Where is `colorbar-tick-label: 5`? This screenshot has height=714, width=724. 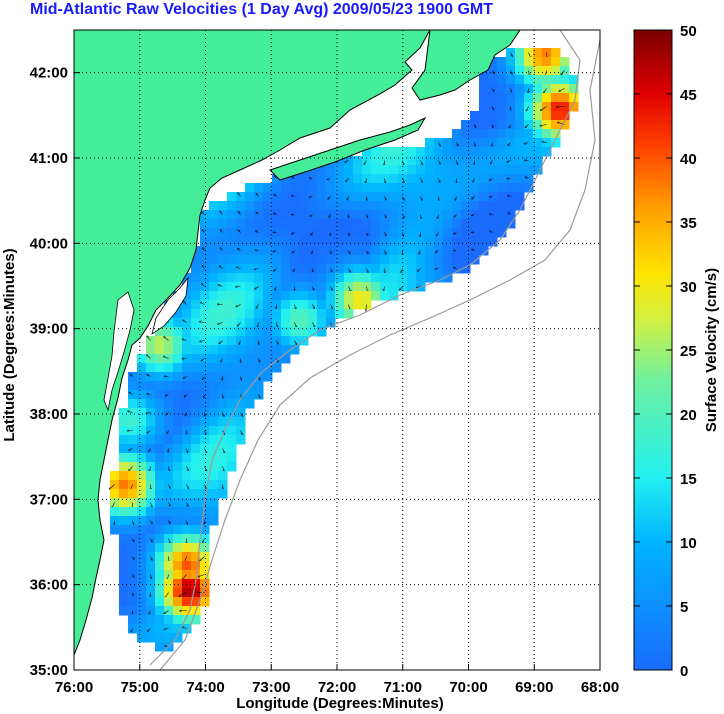 colorbar-tick-label: 5 is located at coordinates (684, 607).